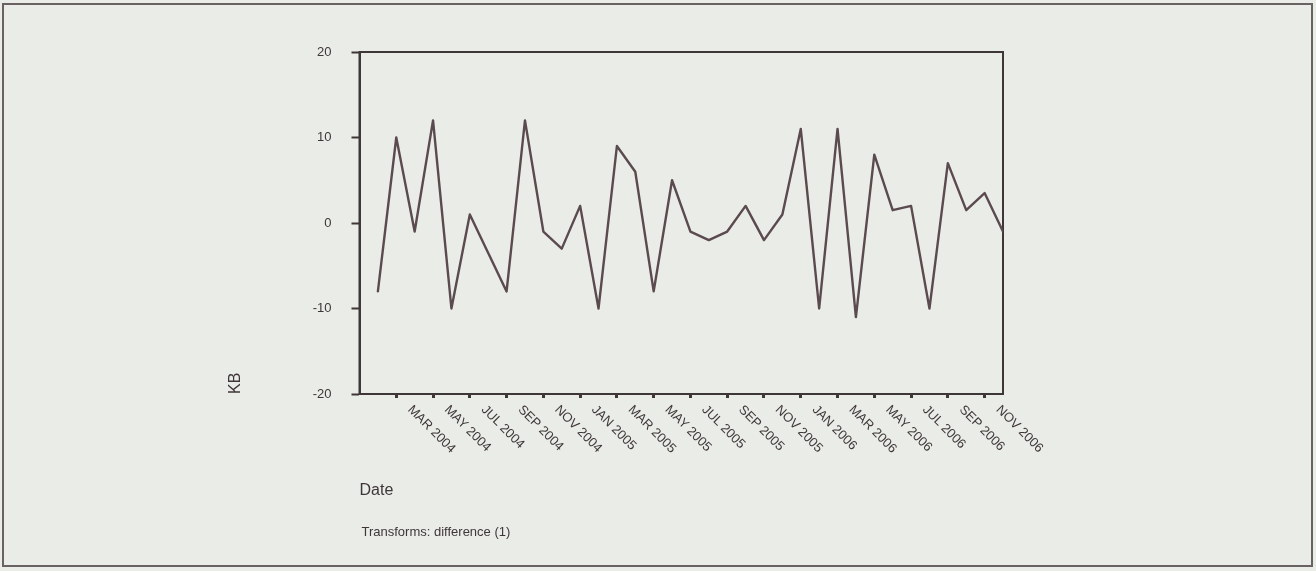 The height and width of the screenshot is (571, 1316). What do you see at coordinates (322, 308) in the screenshot?
I see `y-tick-label: -10` at bounding box center [322, 308].